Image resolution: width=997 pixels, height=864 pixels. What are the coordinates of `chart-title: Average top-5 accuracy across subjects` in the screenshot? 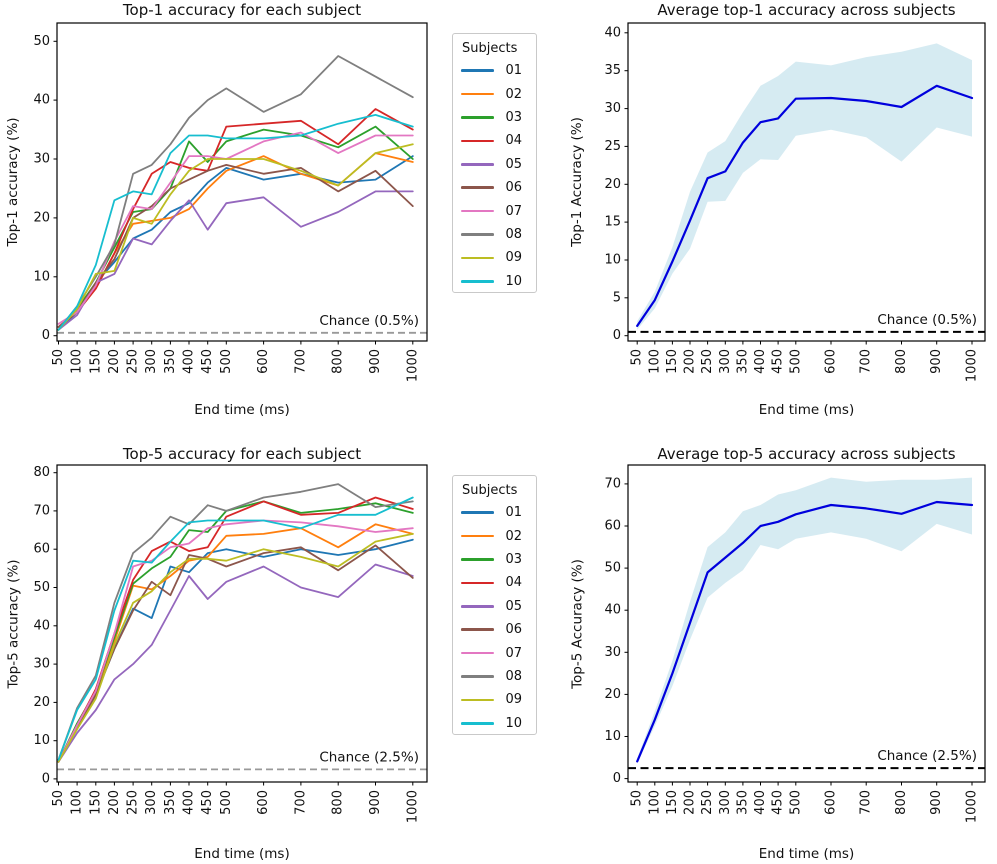 It's located at (806, 454).